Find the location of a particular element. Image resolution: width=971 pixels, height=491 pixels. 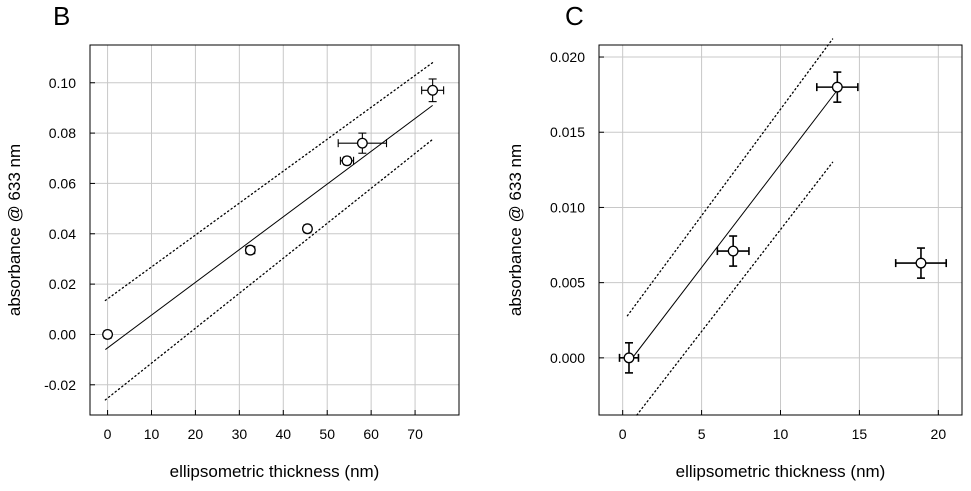

panel-c-fit-line is located at coordinates (733, 226).